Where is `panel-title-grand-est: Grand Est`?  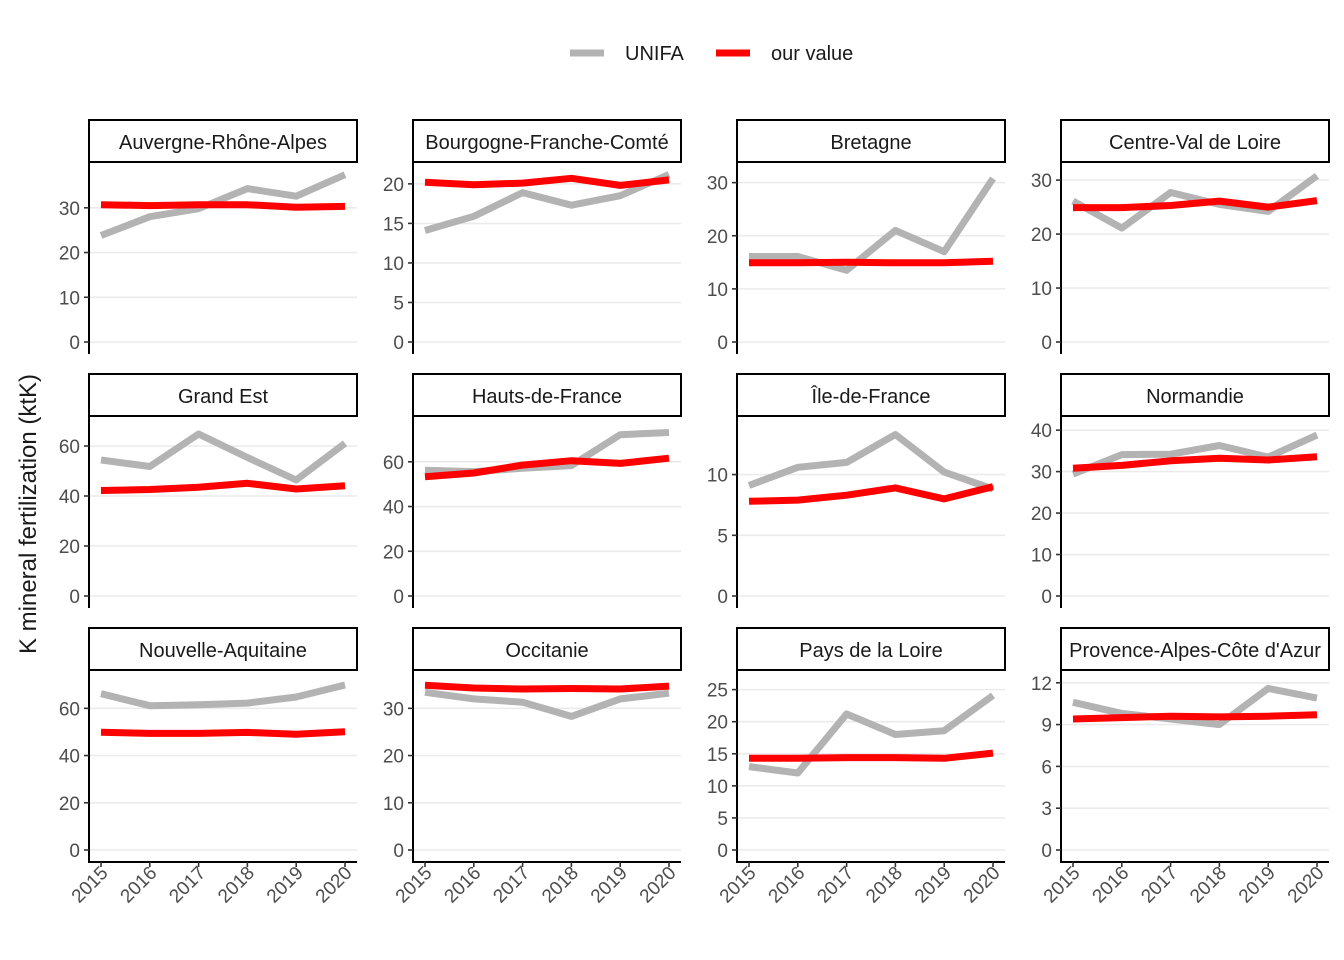
panel-title-grand-est: Grand Est is located at coordinates (223, 397).